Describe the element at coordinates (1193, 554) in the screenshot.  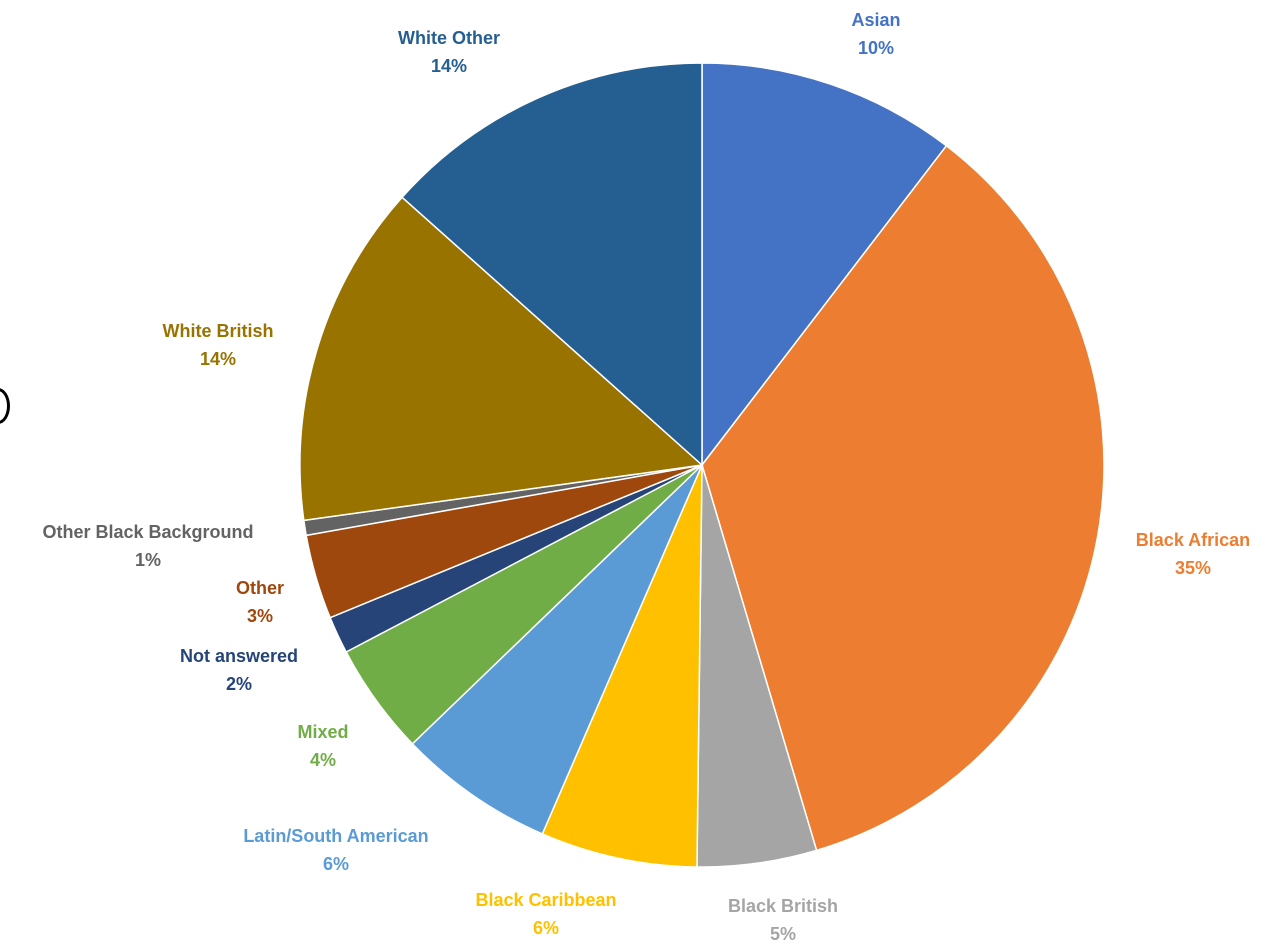
I see `slice-label-black-african: Black African 35%` at that location.